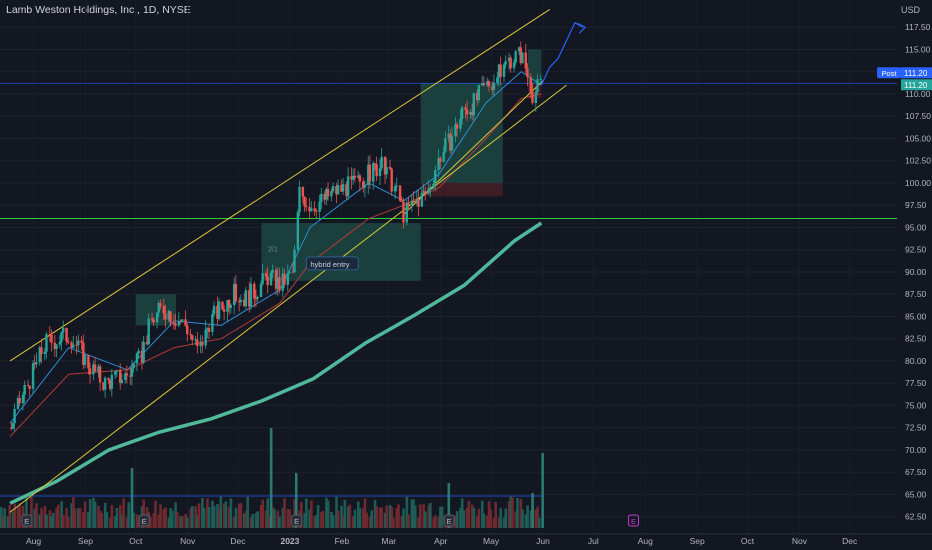 This screenshot has width=932, height=550. Describe the element at coordinates (916, 85) in the screenshot. I see `last-price: 111.20` at that location.